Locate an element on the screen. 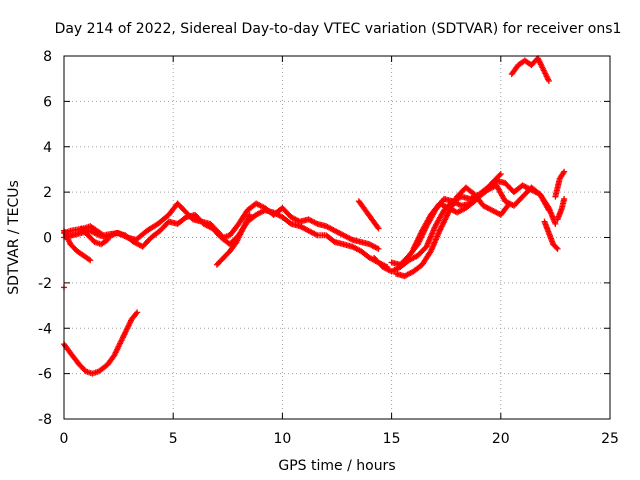 This screenshot has height=480, width=640. y-tick-label: 6 is located at coordinates (47, 102).